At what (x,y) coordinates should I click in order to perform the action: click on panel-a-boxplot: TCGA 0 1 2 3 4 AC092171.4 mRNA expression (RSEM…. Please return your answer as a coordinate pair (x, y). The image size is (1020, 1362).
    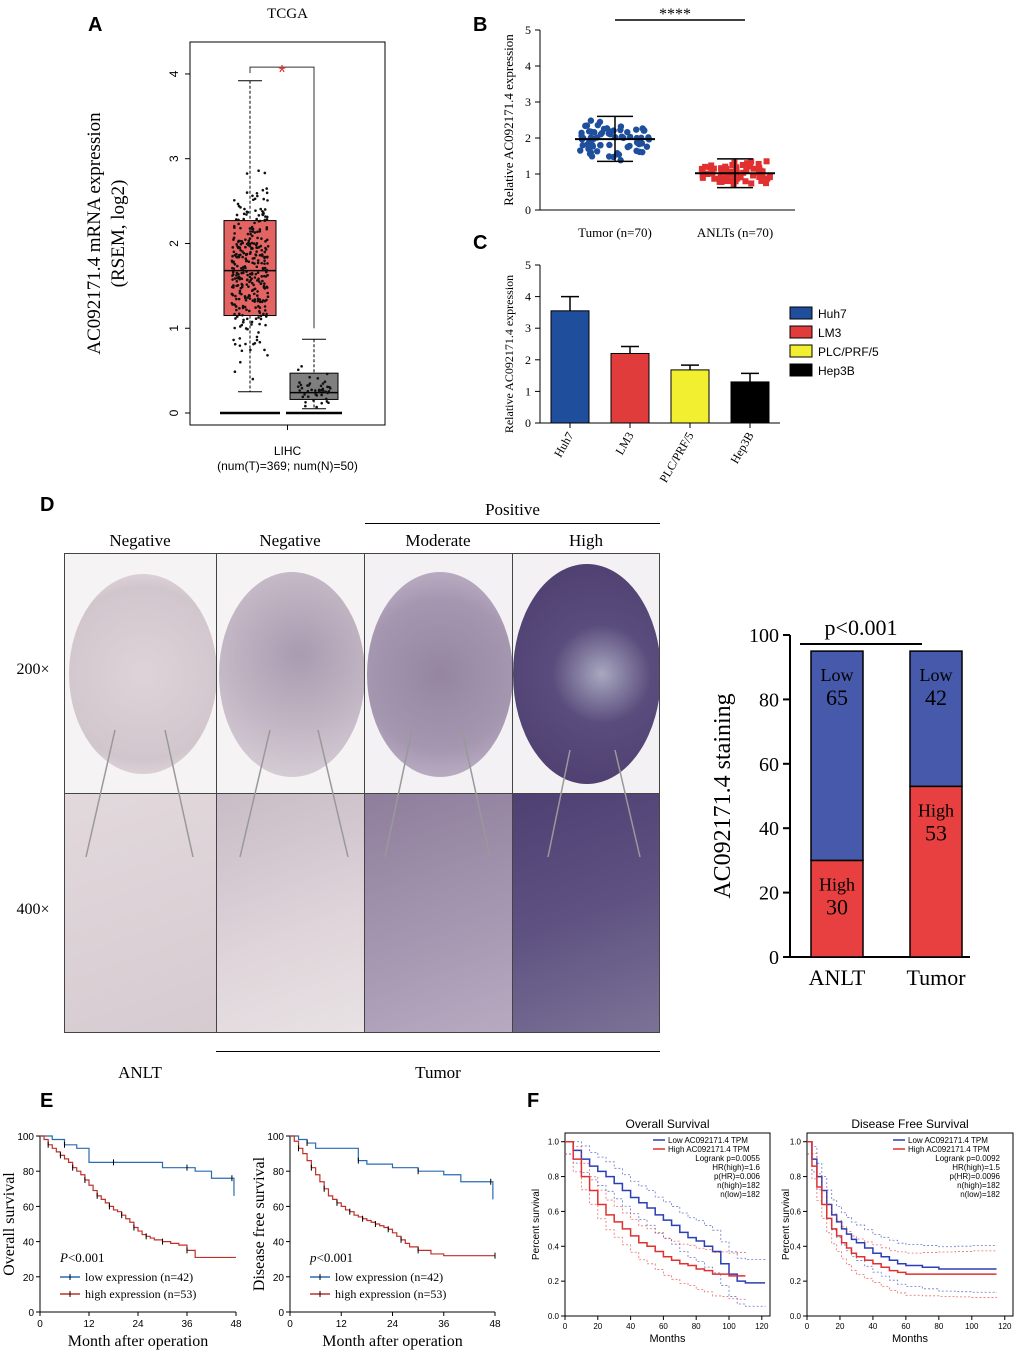
    Looking at the image, I should click on (235, 239).